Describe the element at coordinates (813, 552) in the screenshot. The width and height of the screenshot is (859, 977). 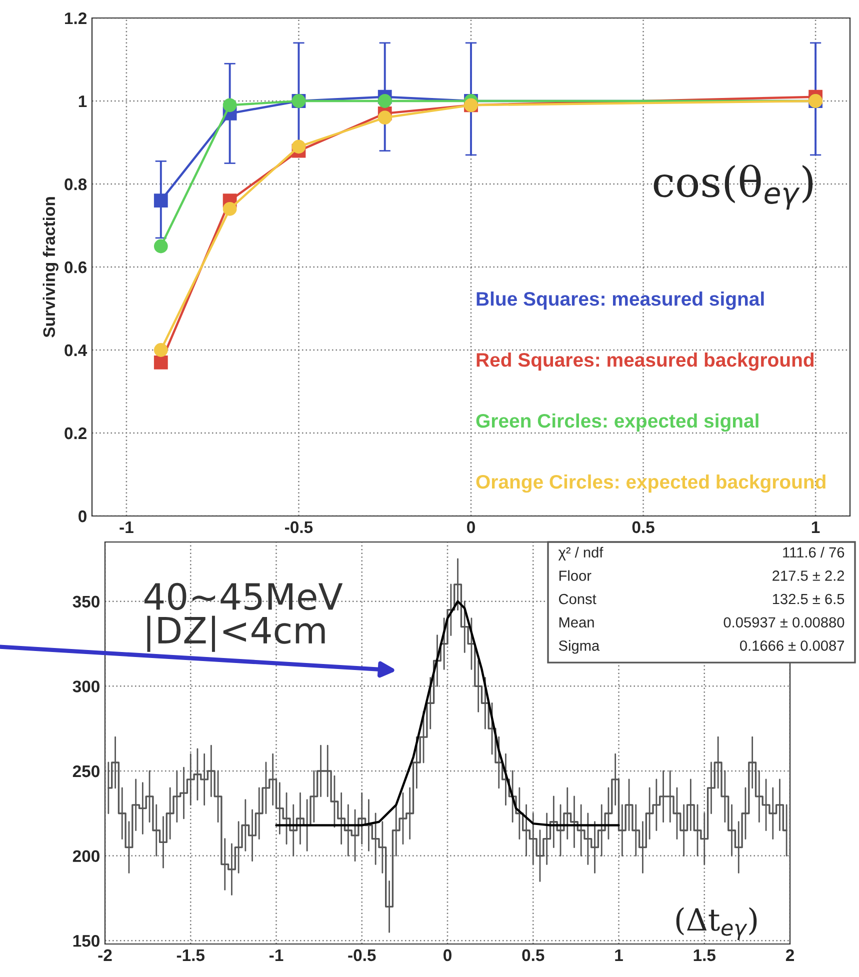
I see `annotation: 111.6 / 76` at that location.